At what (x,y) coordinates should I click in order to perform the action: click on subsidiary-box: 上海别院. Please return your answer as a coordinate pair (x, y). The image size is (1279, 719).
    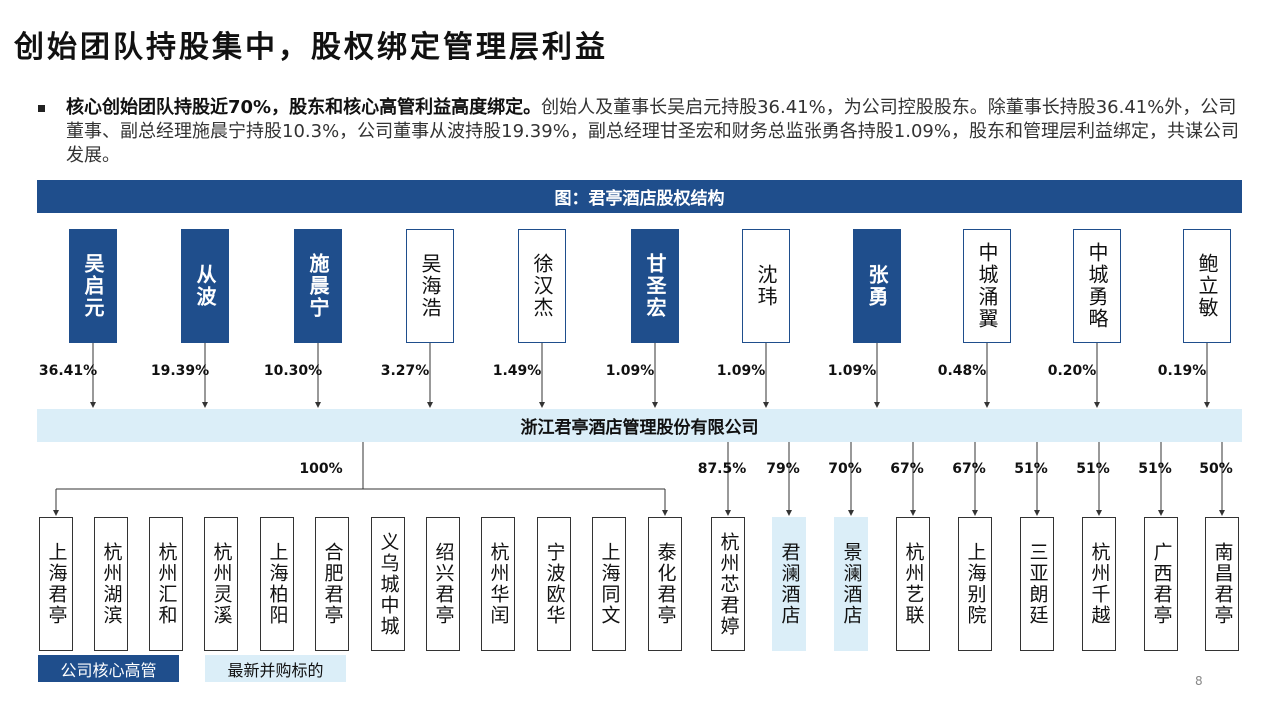
    Looking at the image, I should click on (975, 584).